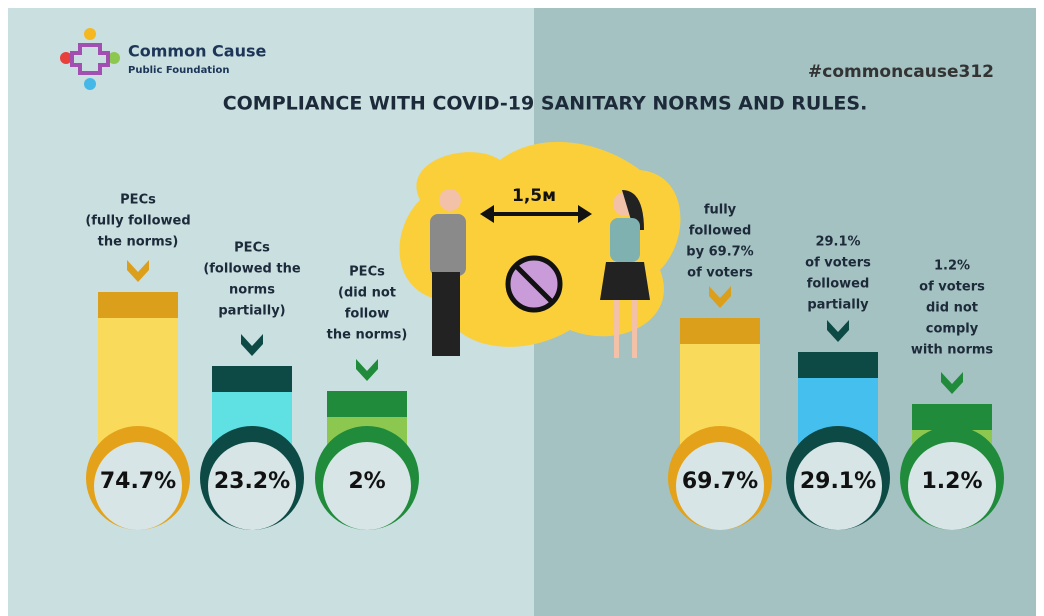  What do you see at coordinates (252, 481) in the screenshot?
I see `value: 23.2%` at bounding box center [252, 481].